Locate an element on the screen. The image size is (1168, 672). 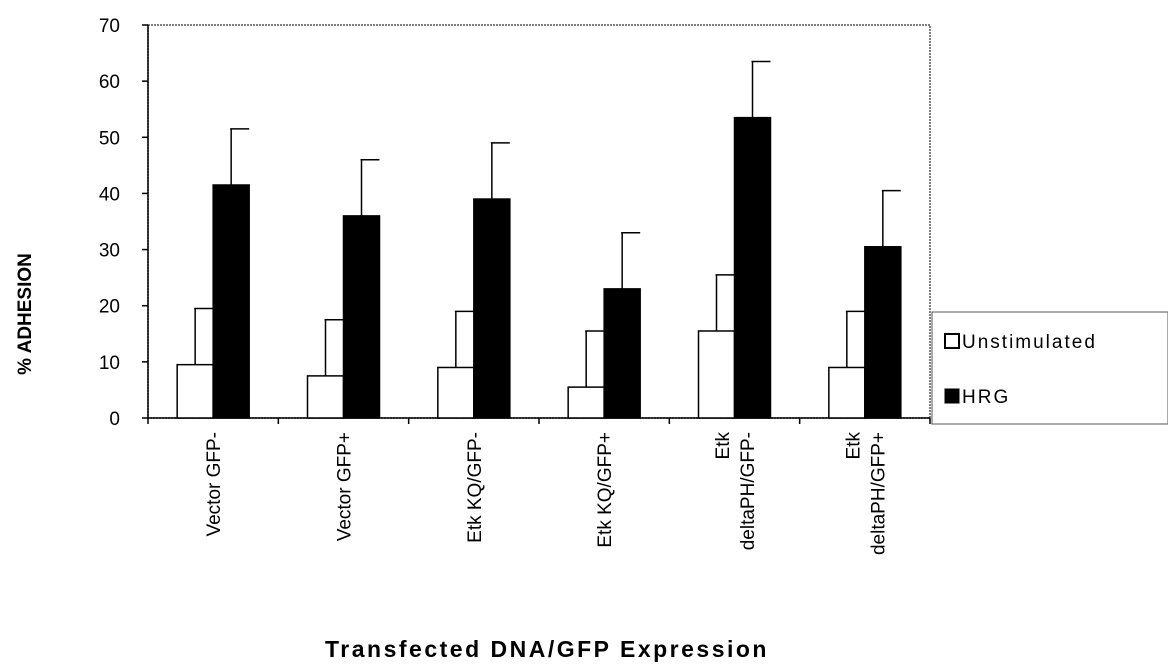
legend-label-unstimulated: Unstimulated is located at coordinates (1029, 342).